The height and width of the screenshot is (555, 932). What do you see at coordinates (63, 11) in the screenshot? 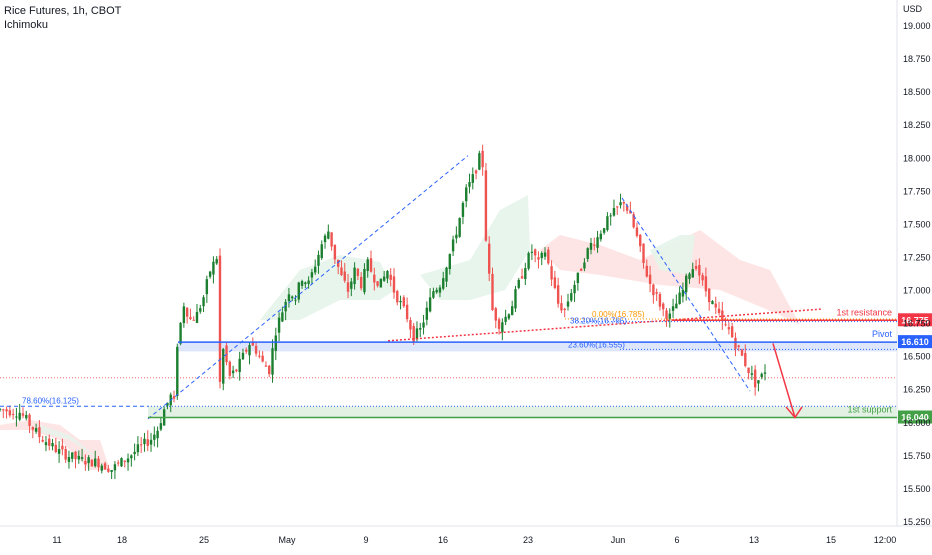
I see `chart-title: Rice Futures, 1h, CBOT` at bounding box center [63, 11].